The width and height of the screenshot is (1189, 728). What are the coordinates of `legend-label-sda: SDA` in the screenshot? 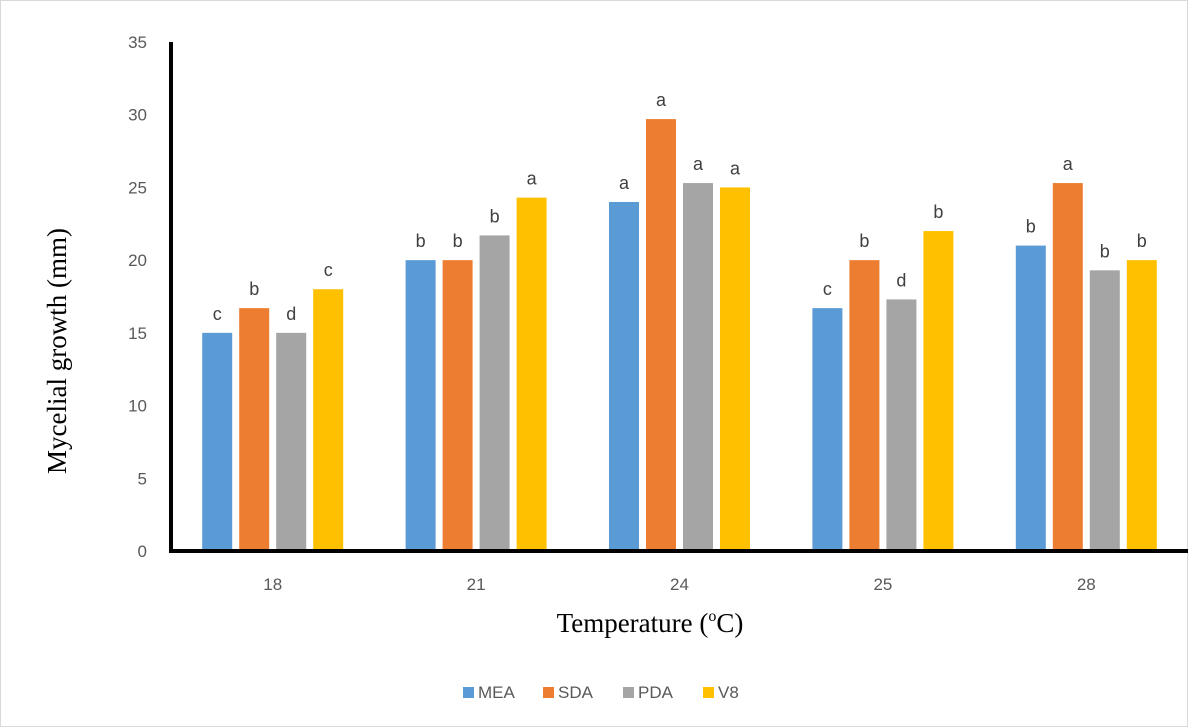 It's located at (576, 692).